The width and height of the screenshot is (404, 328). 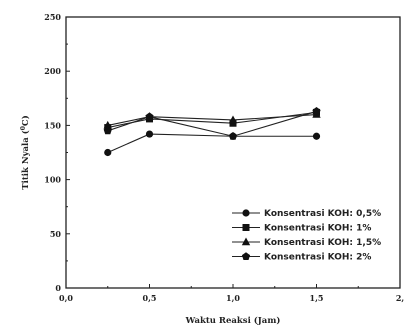 What do you see at coordinates (400, 298) in the screenshot?
I see `x-tick-label: 2,` at bounding box center [400, 298].